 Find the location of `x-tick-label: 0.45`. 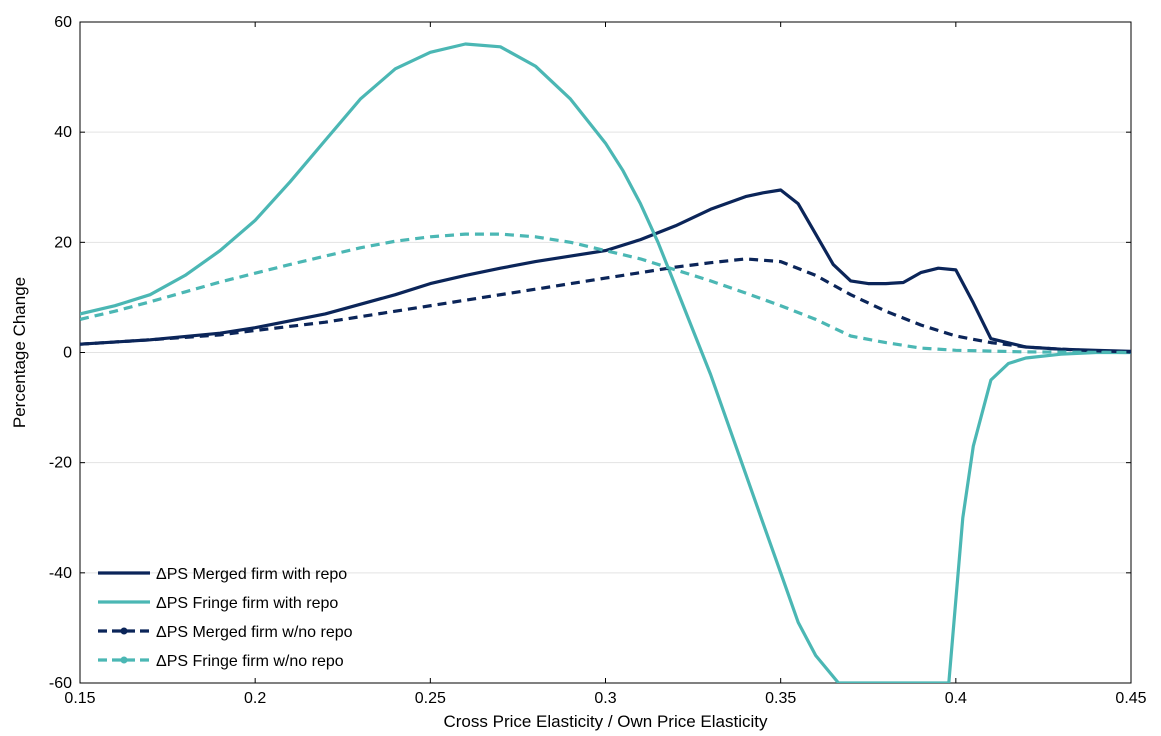

x-tick-label: 0.45 is located at coordinates (1130, 698).